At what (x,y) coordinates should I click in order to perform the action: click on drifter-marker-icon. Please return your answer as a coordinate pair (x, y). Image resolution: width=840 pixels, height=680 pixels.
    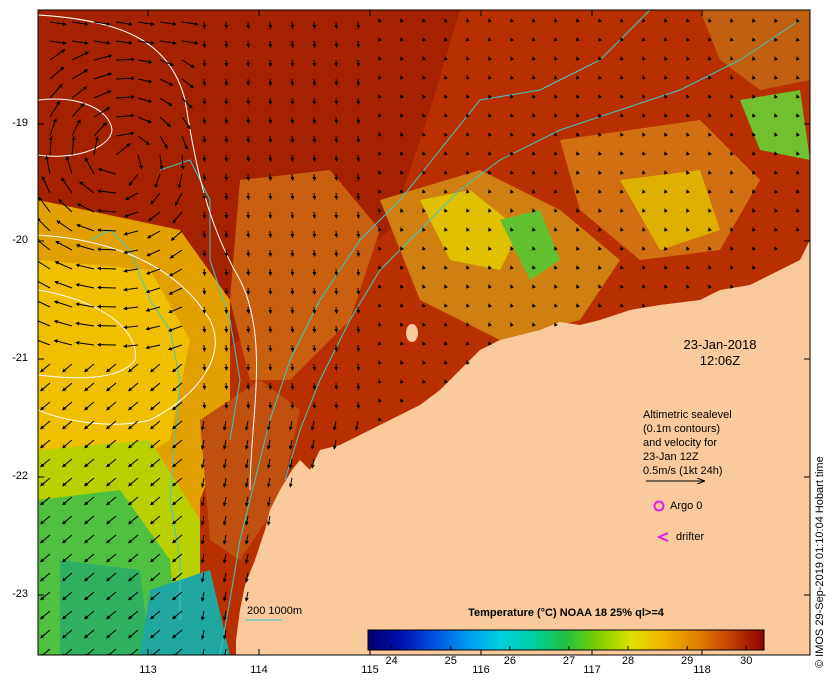
    Looking at the image, I should click on (662, 537).